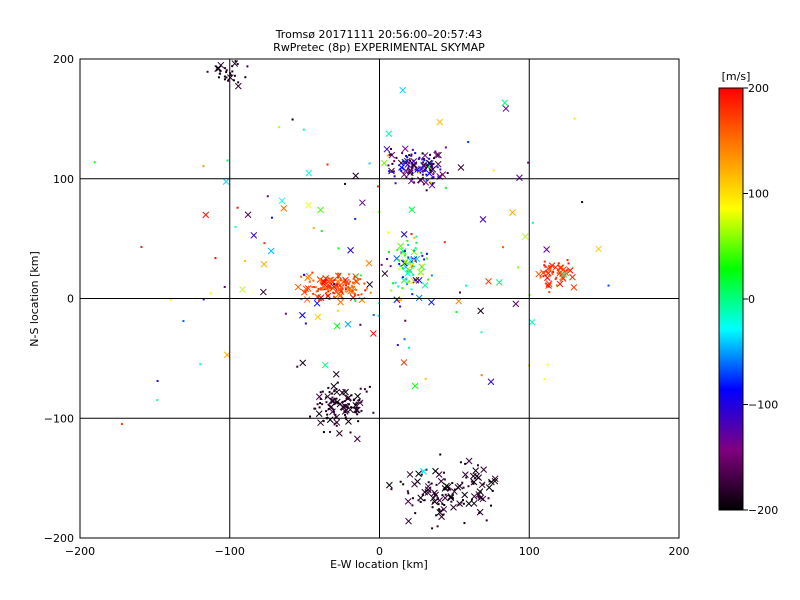 The width and height of the screenshot is (800, 600). I want to click on y-axis-label: N-S location [km], so click(34, 299).